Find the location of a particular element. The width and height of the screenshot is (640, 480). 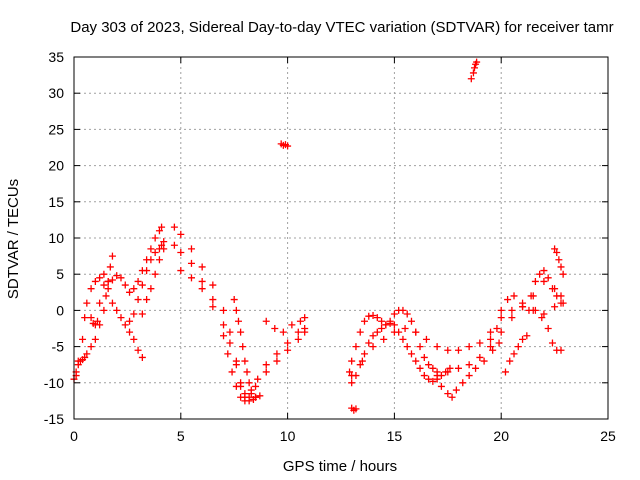

y-tick-label: -10 is located at coordinates (54, 383).